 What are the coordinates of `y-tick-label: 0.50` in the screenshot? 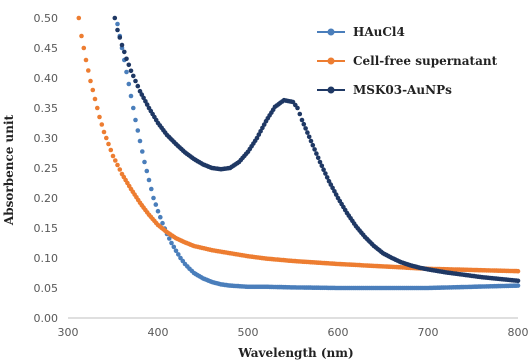 It's located at (46, 18).